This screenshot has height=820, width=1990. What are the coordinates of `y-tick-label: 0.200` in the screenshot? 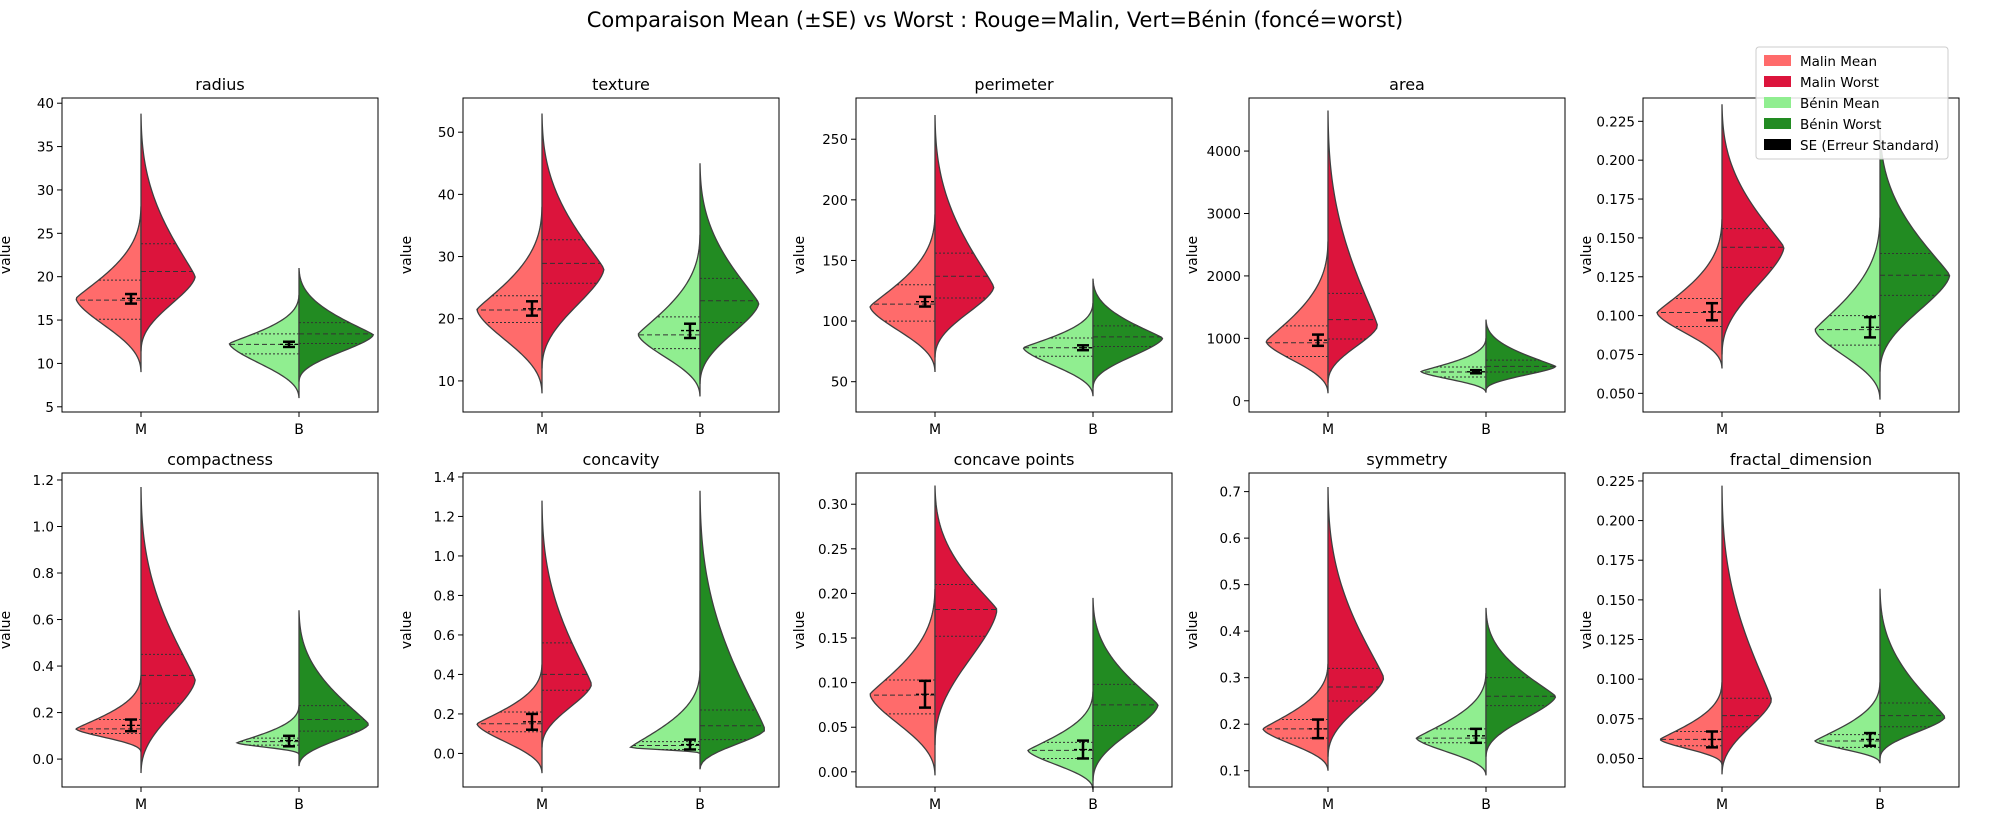 It's located at (1615, 522).